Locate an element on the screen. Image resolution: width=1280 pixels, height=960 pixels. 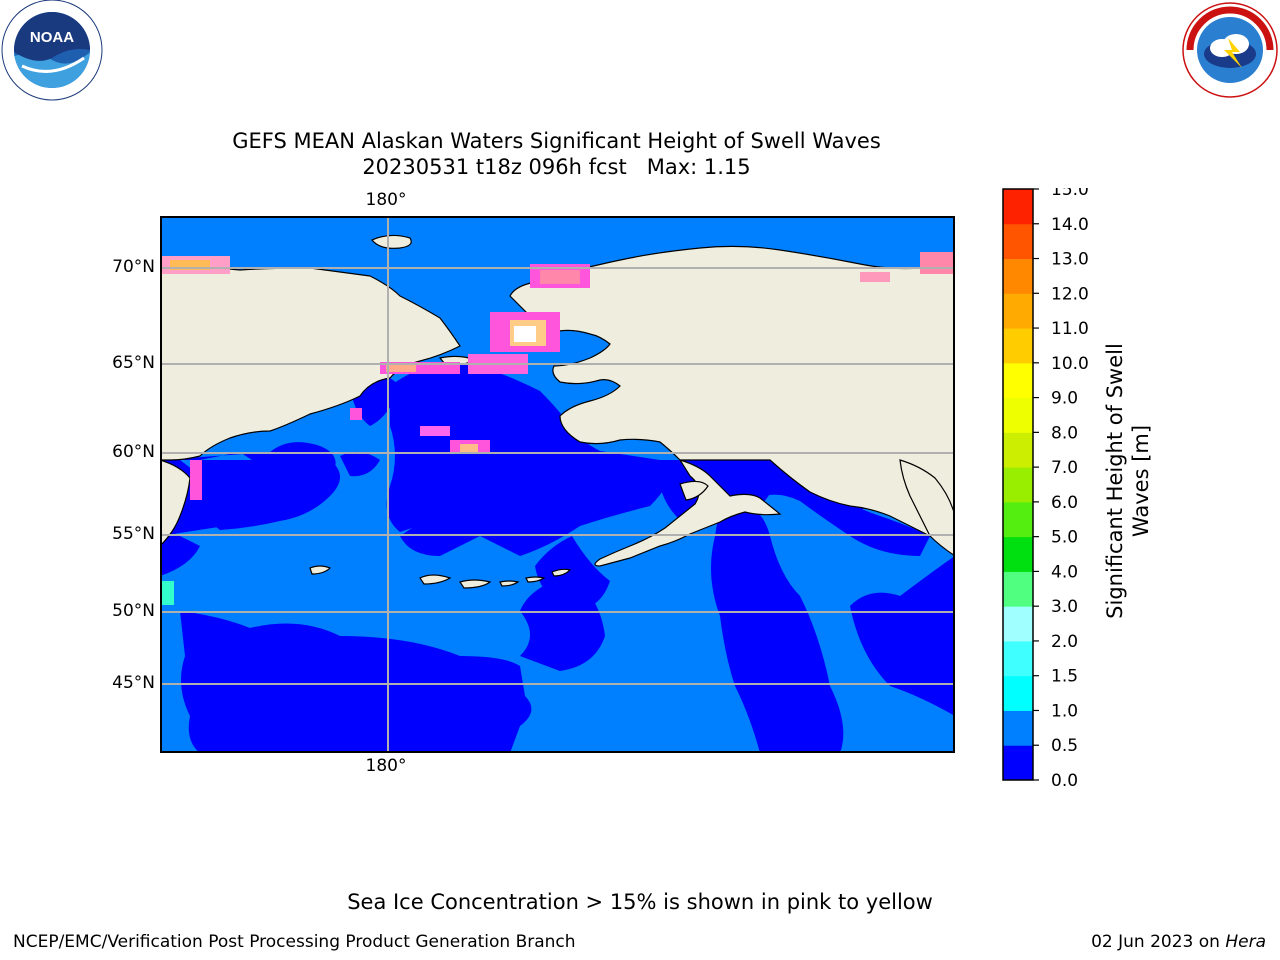
top-longitude-label: 180° is located at coordinates (386, 200).